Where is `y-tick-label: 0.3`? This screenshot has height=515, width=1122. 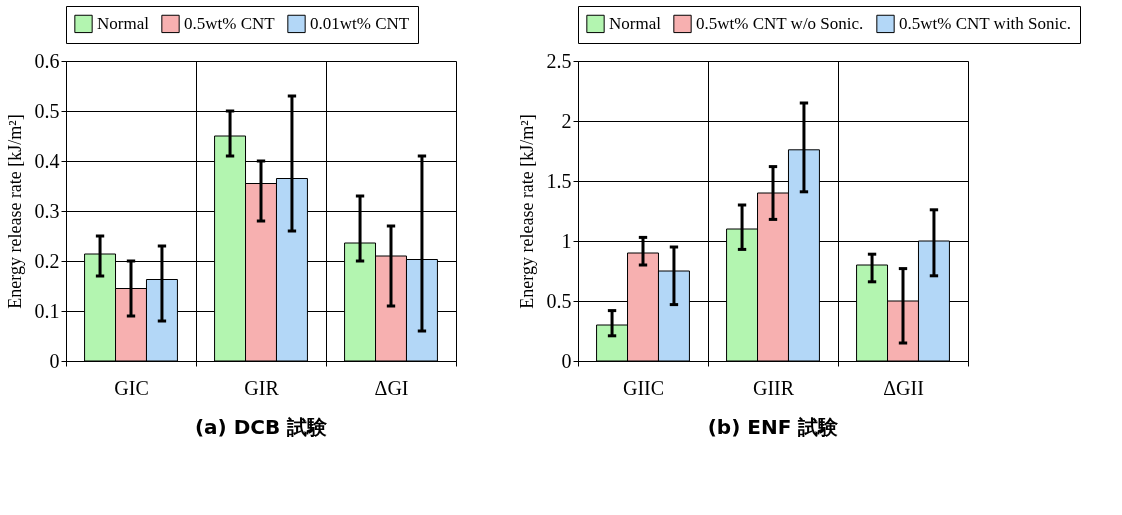 y-tick-label: 0.3 is located at coordinates (47, 210).